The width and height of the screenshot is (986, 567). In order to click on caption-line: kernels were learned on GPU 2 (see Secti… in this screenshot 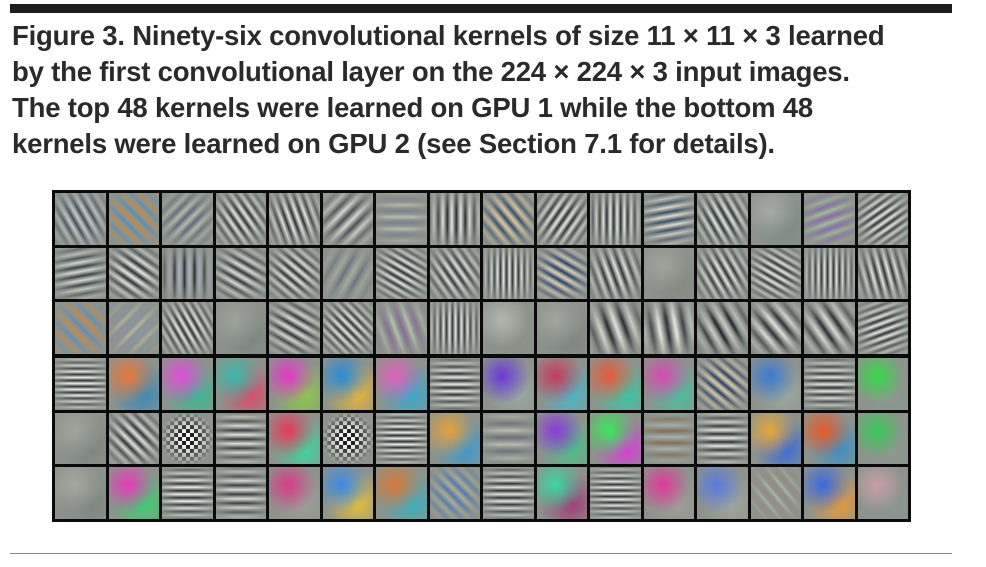, I will do `click(393, 143)`.